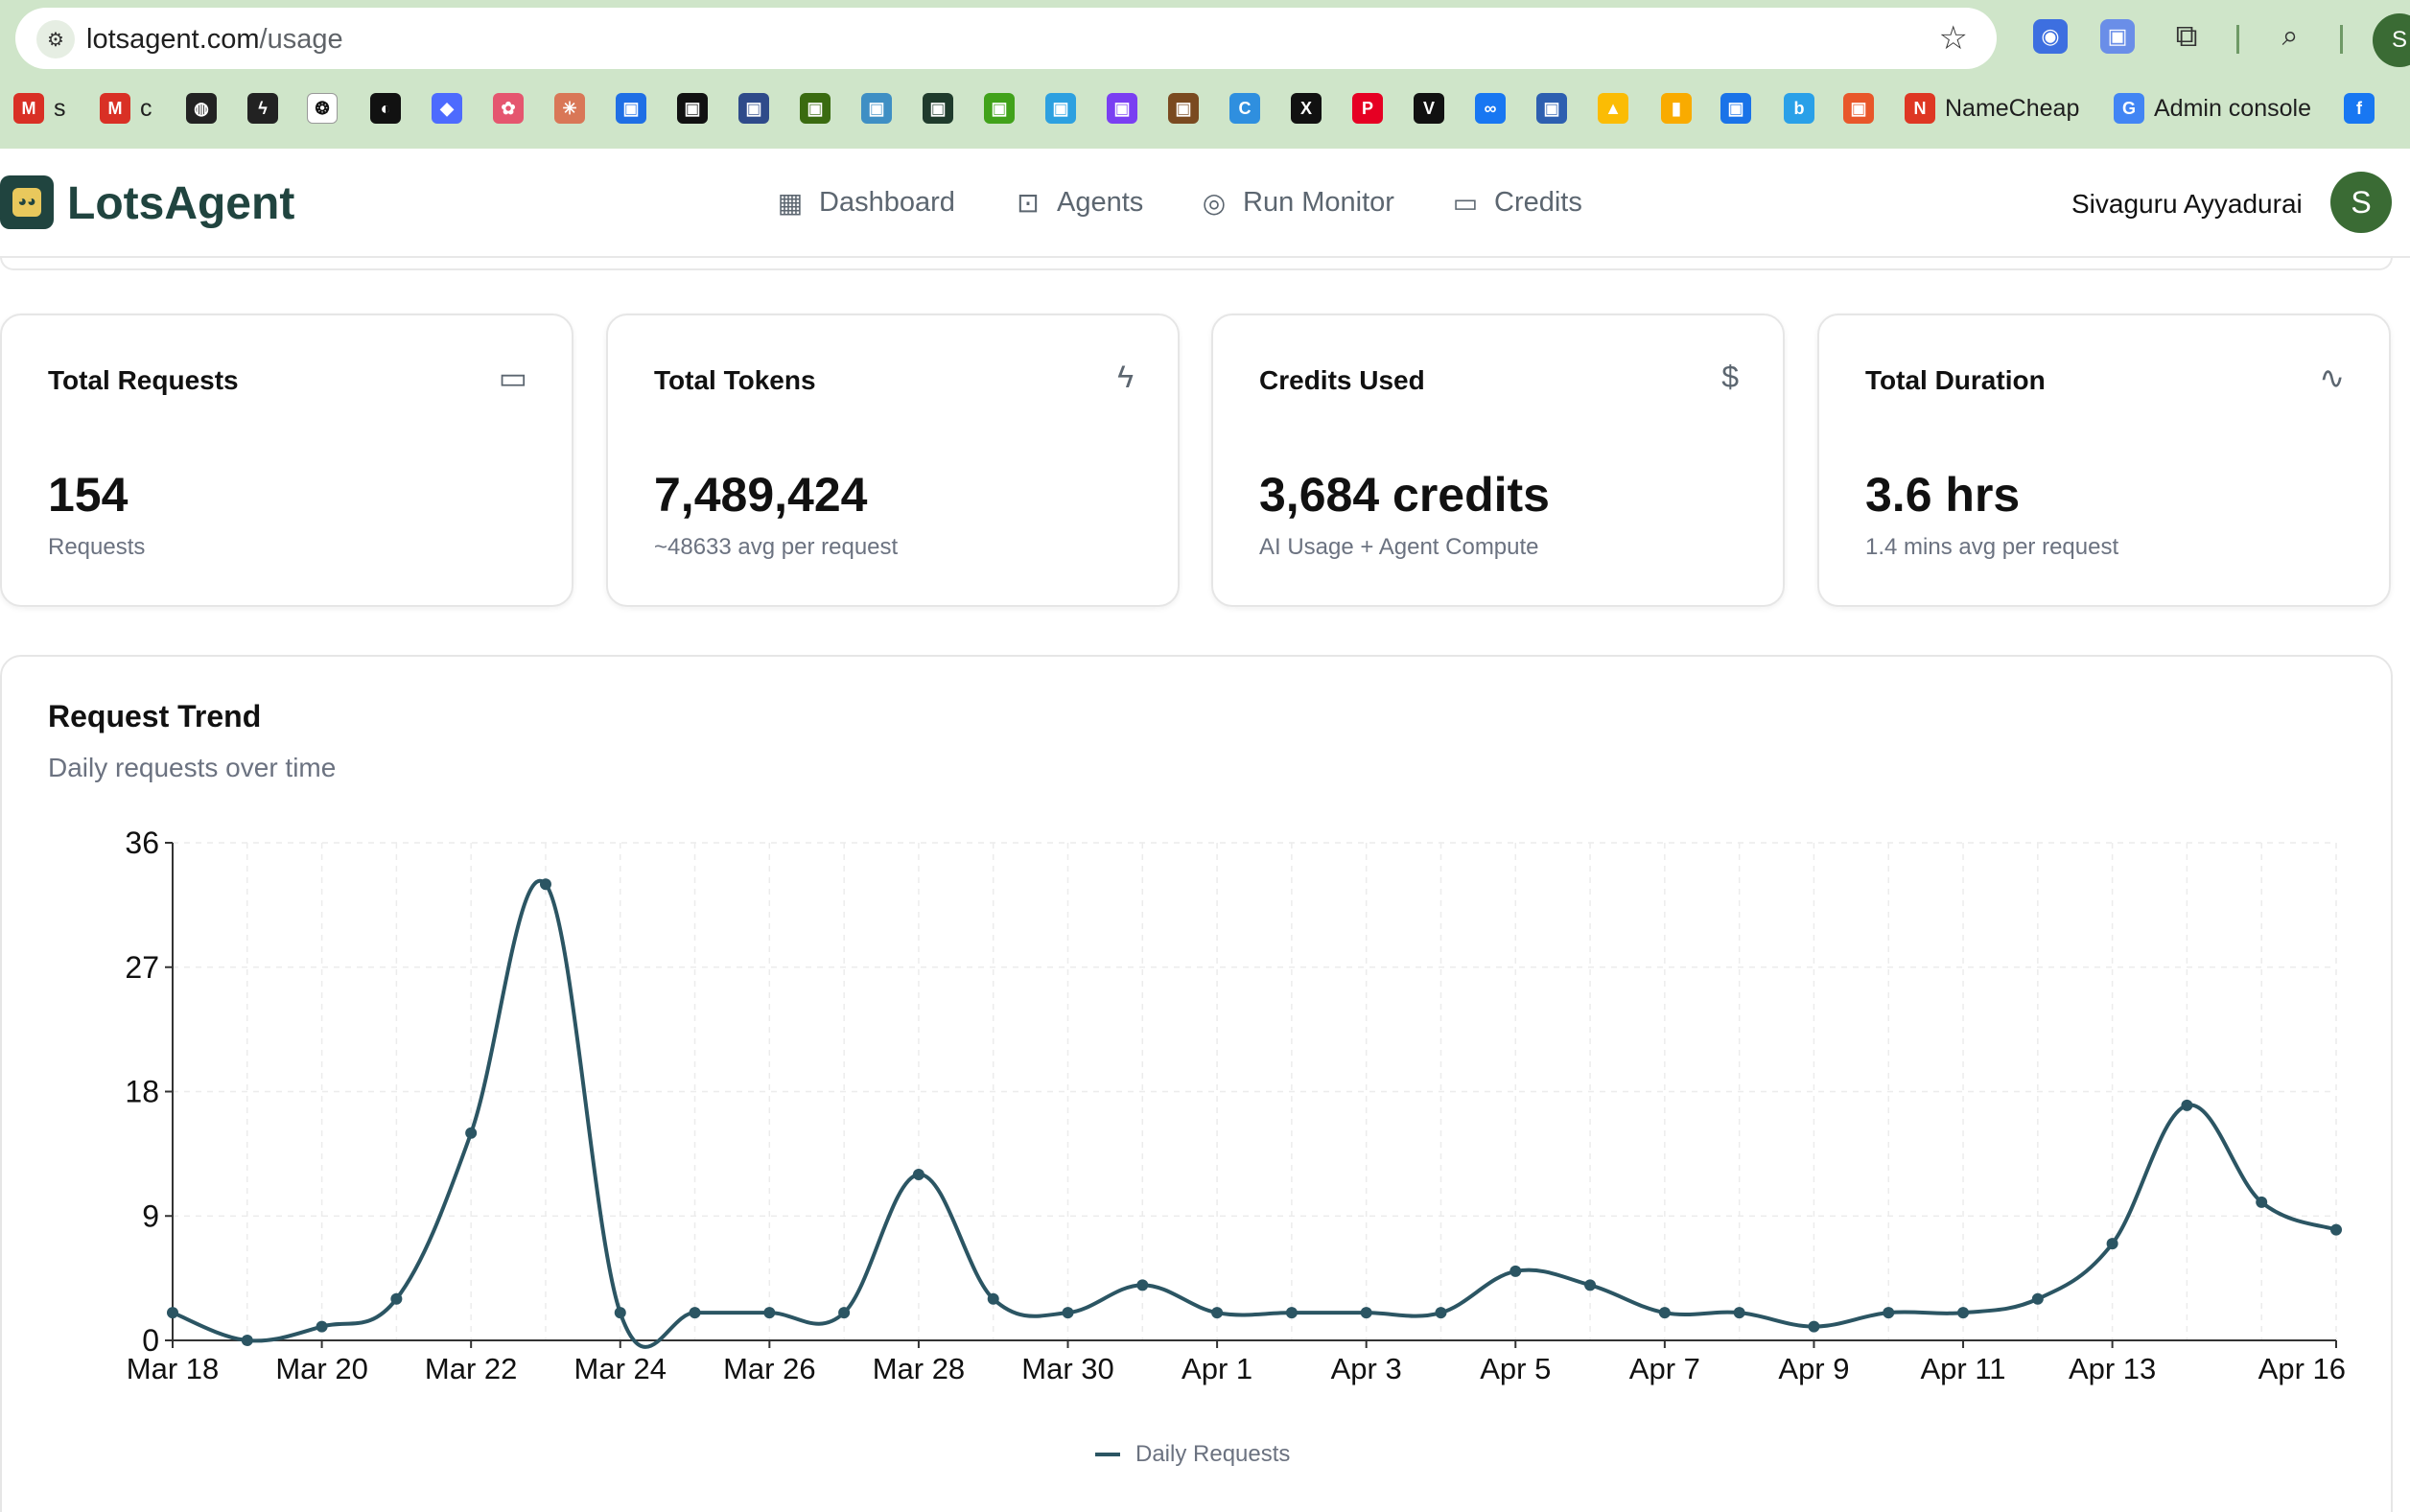 Image resolution: width=2410 pixels, height=1512 pixels. What do you see at coordinates (1943, 495) in the screenshot?
I see `stat-value: 3.6 hrs` at bounding box center [1943, 495].